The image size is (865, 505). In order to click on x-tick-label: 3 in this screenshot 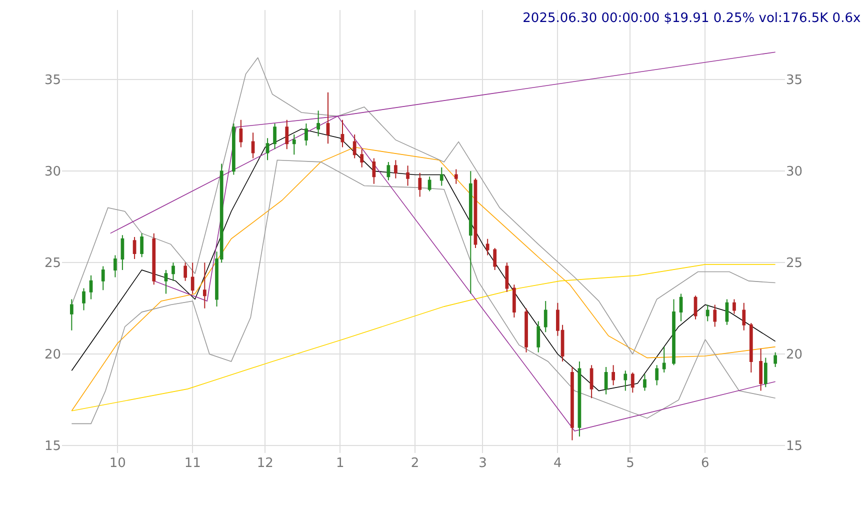, I will do `click(482, 463)`.